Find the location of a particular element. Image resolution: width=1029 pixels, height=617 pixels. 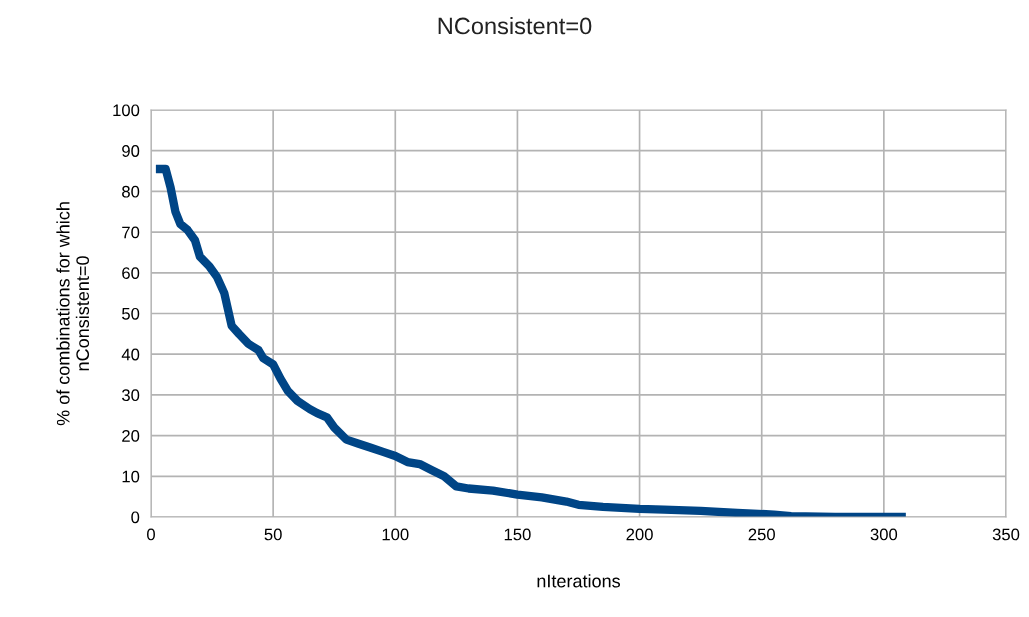

x-tick-label: 250 is located at coordinates (761, 534).